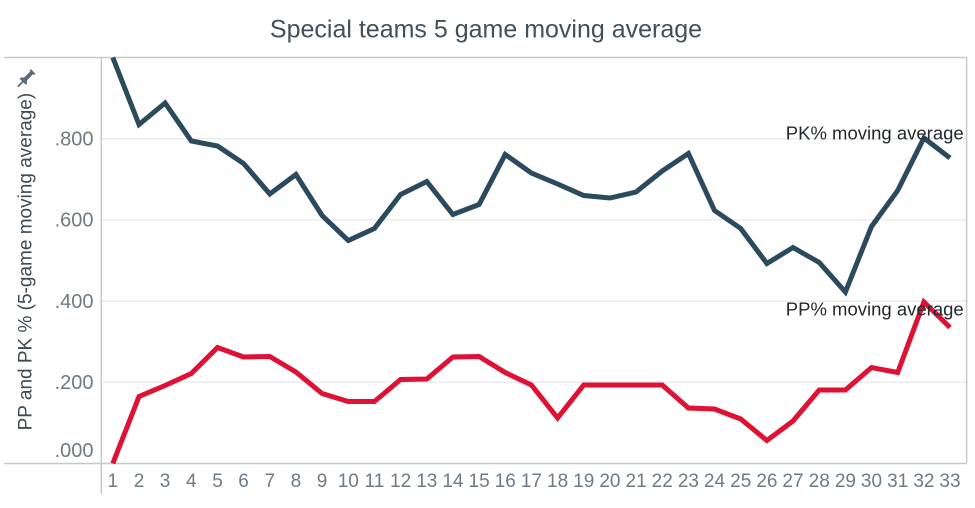 This screenshot has width=975, height=508. What do you see at coordinates (557, 481) in the screenshot?
I see `svg-text: 18` at bounding box center [557, 481].